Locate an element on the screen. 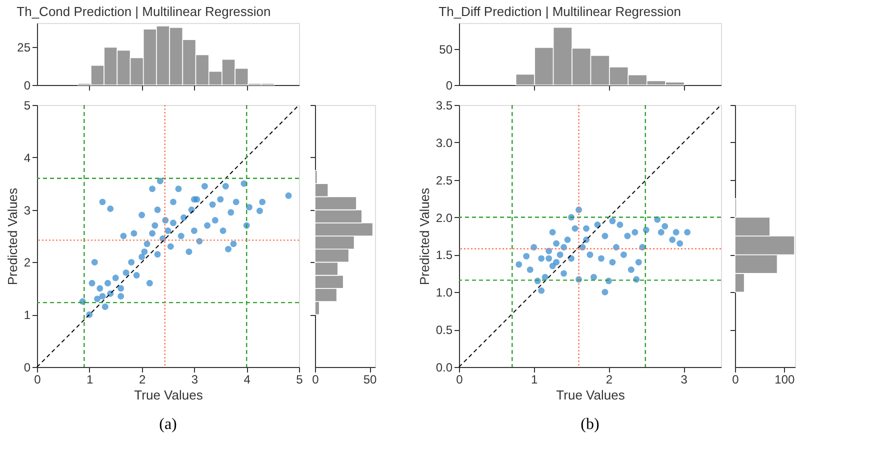 Image resolution: width=886 pixels, height=459 pixels. chart-title: Th_Cond Prediction | Multilinear Regression is located at coordinates (143, 11).